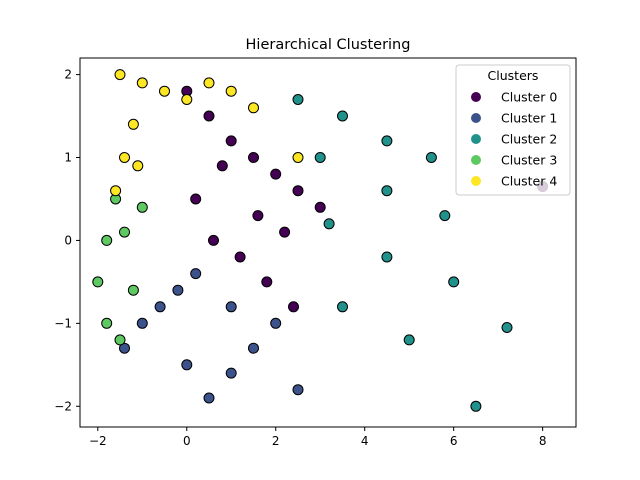 Image resolution: width=640 pixels, height=480 pixels. I want to click on y-tick-label: 1, so click(68, 158).